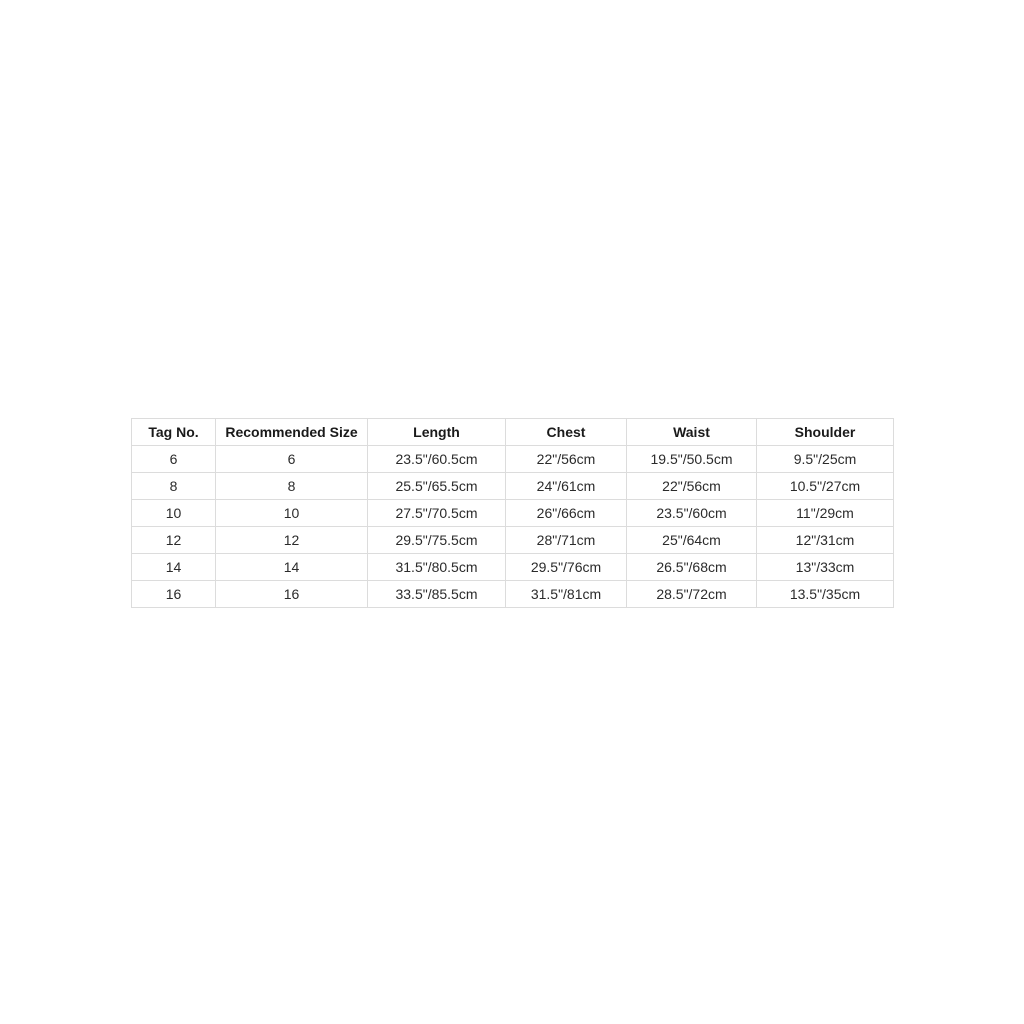 The width and height of the screenshot is (1024, 1024). What do you see at coordinates (436, 513) in the screenshot?
I see `table-cell: 27.5"/70.5cm` at bounding box center [436, 513].